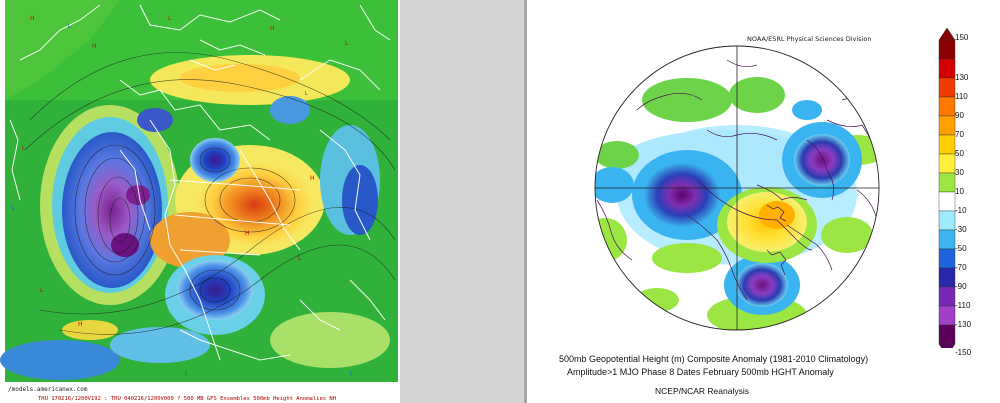 The height and width of the screenshot is (403, 1000). What do you see at coordinates (961, 229) in the screenshot?
I see `colorbar-tick-label: -30` at bounding box center [961, 229].